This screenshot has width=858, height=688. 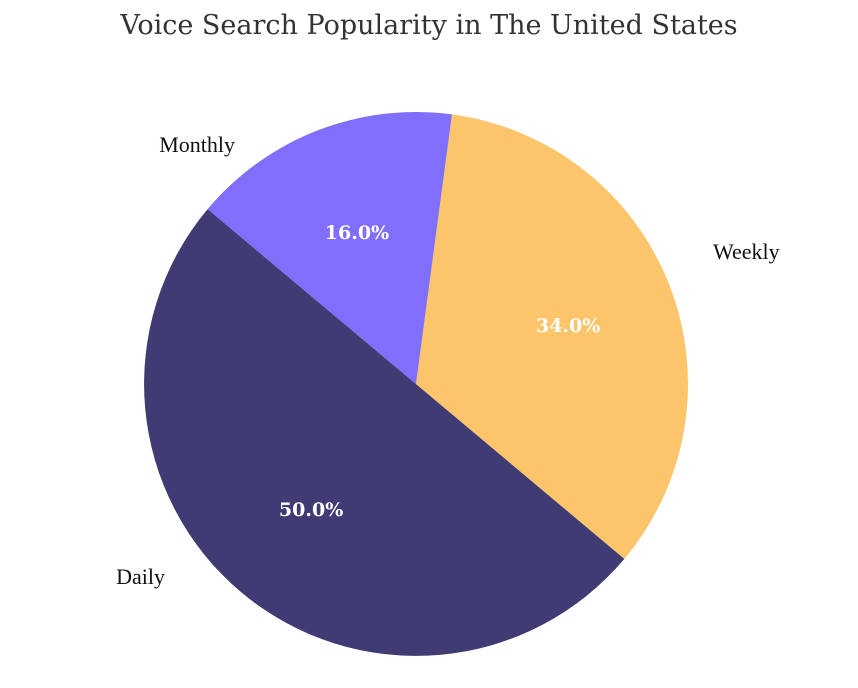 I want to click on category-label-weekly: Weekly, so click(x=746, y=251).